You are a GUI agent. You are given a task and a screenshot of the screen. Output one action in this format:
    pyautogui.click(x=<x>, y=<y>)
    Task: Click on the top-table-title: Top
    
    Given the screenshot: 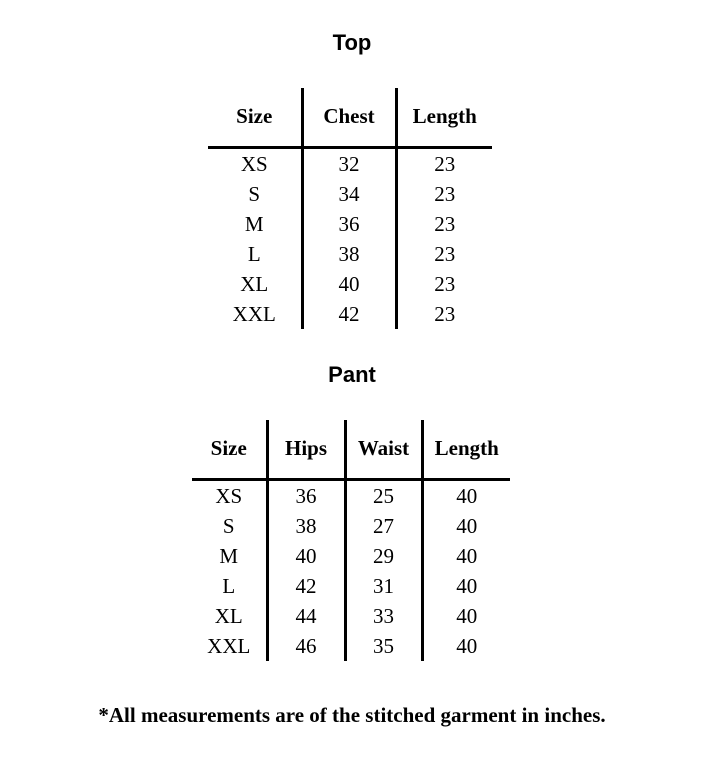 What is the action you would take?
    pyautogui.click(x=352, y=42)
    